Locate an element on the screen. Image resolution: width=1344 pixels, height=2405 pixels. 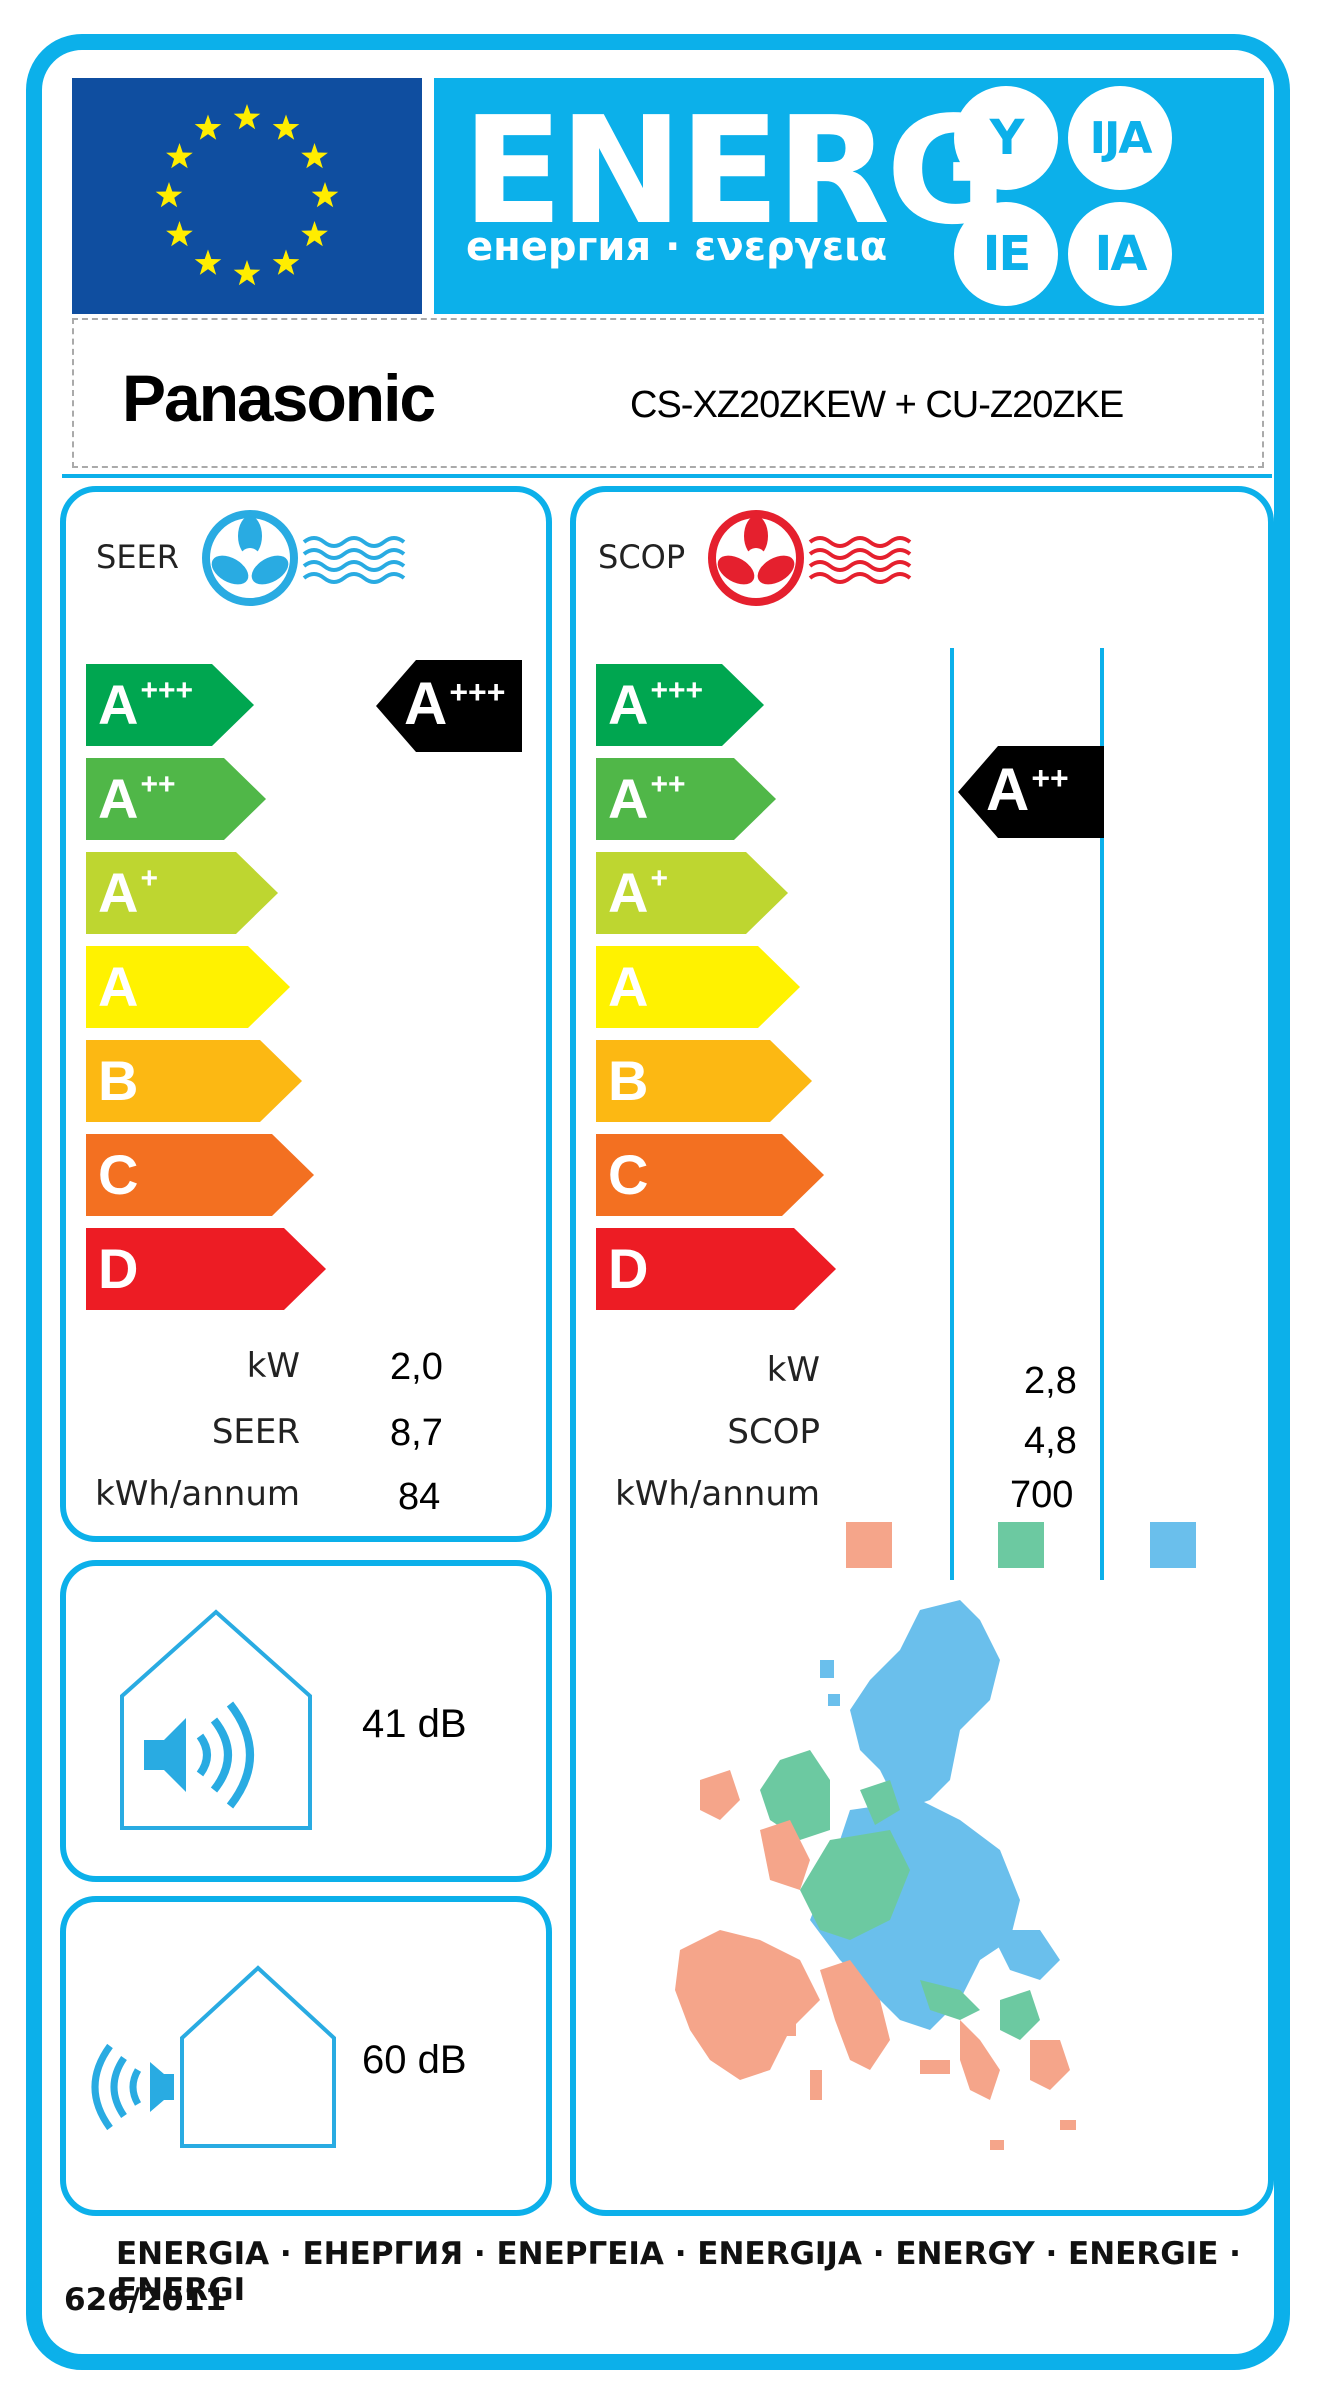
eu-stars-icon is located at coordinates (247, 195).